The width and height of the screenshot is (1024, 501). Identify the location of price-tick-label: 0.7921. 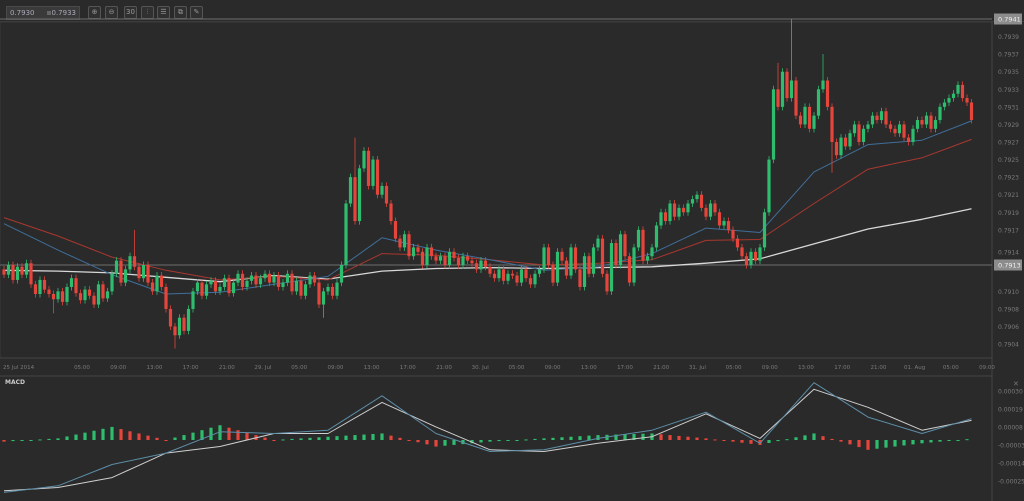
(1008, 195).